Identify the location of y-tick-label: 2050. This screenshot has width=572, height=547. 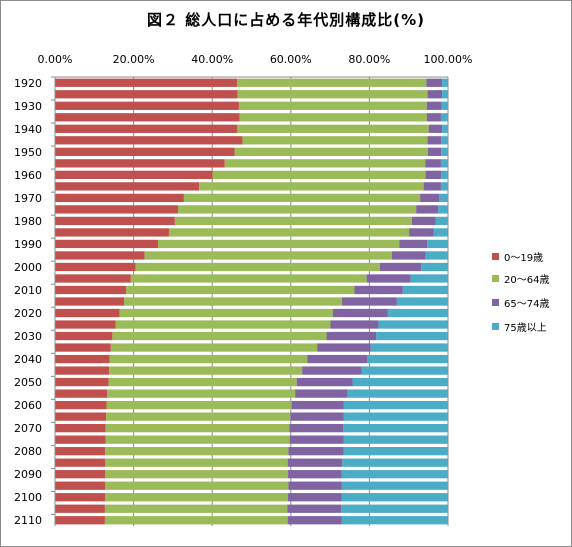
(28, 382).